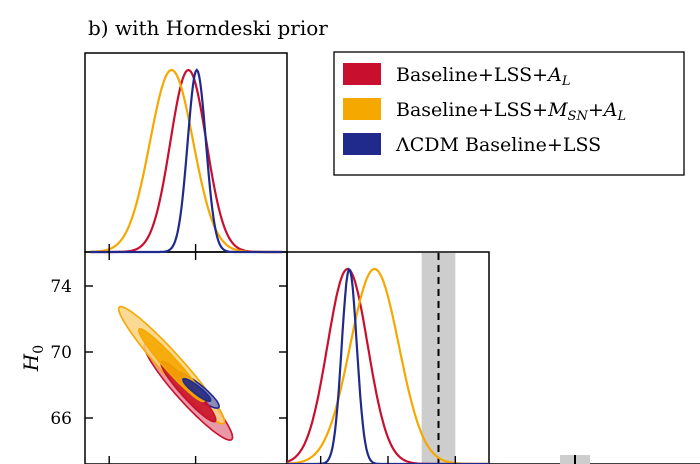 This screenshot has width=700, height=464. What do you see at coordinates (578, 116) in the screenshot?
I see `legend-label-msn-sub: SN` at bounding box center [578, 116].